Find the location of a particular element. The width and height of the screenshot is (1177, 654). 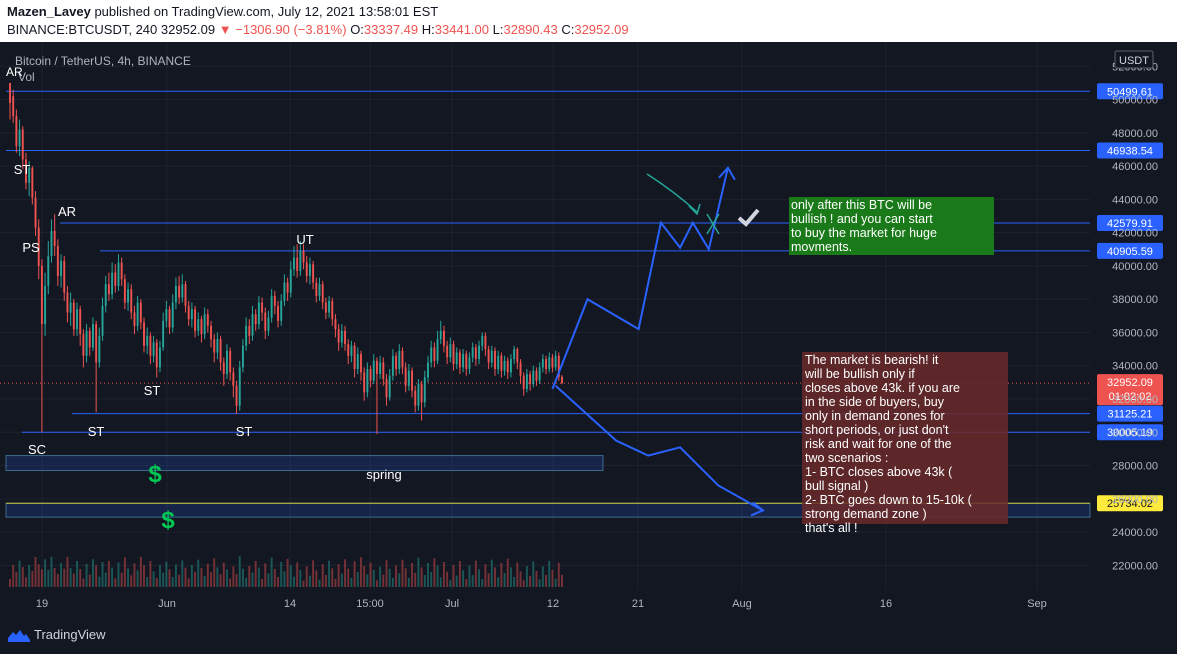

wyckoff-label: SC is located at coordinates (37, 449).